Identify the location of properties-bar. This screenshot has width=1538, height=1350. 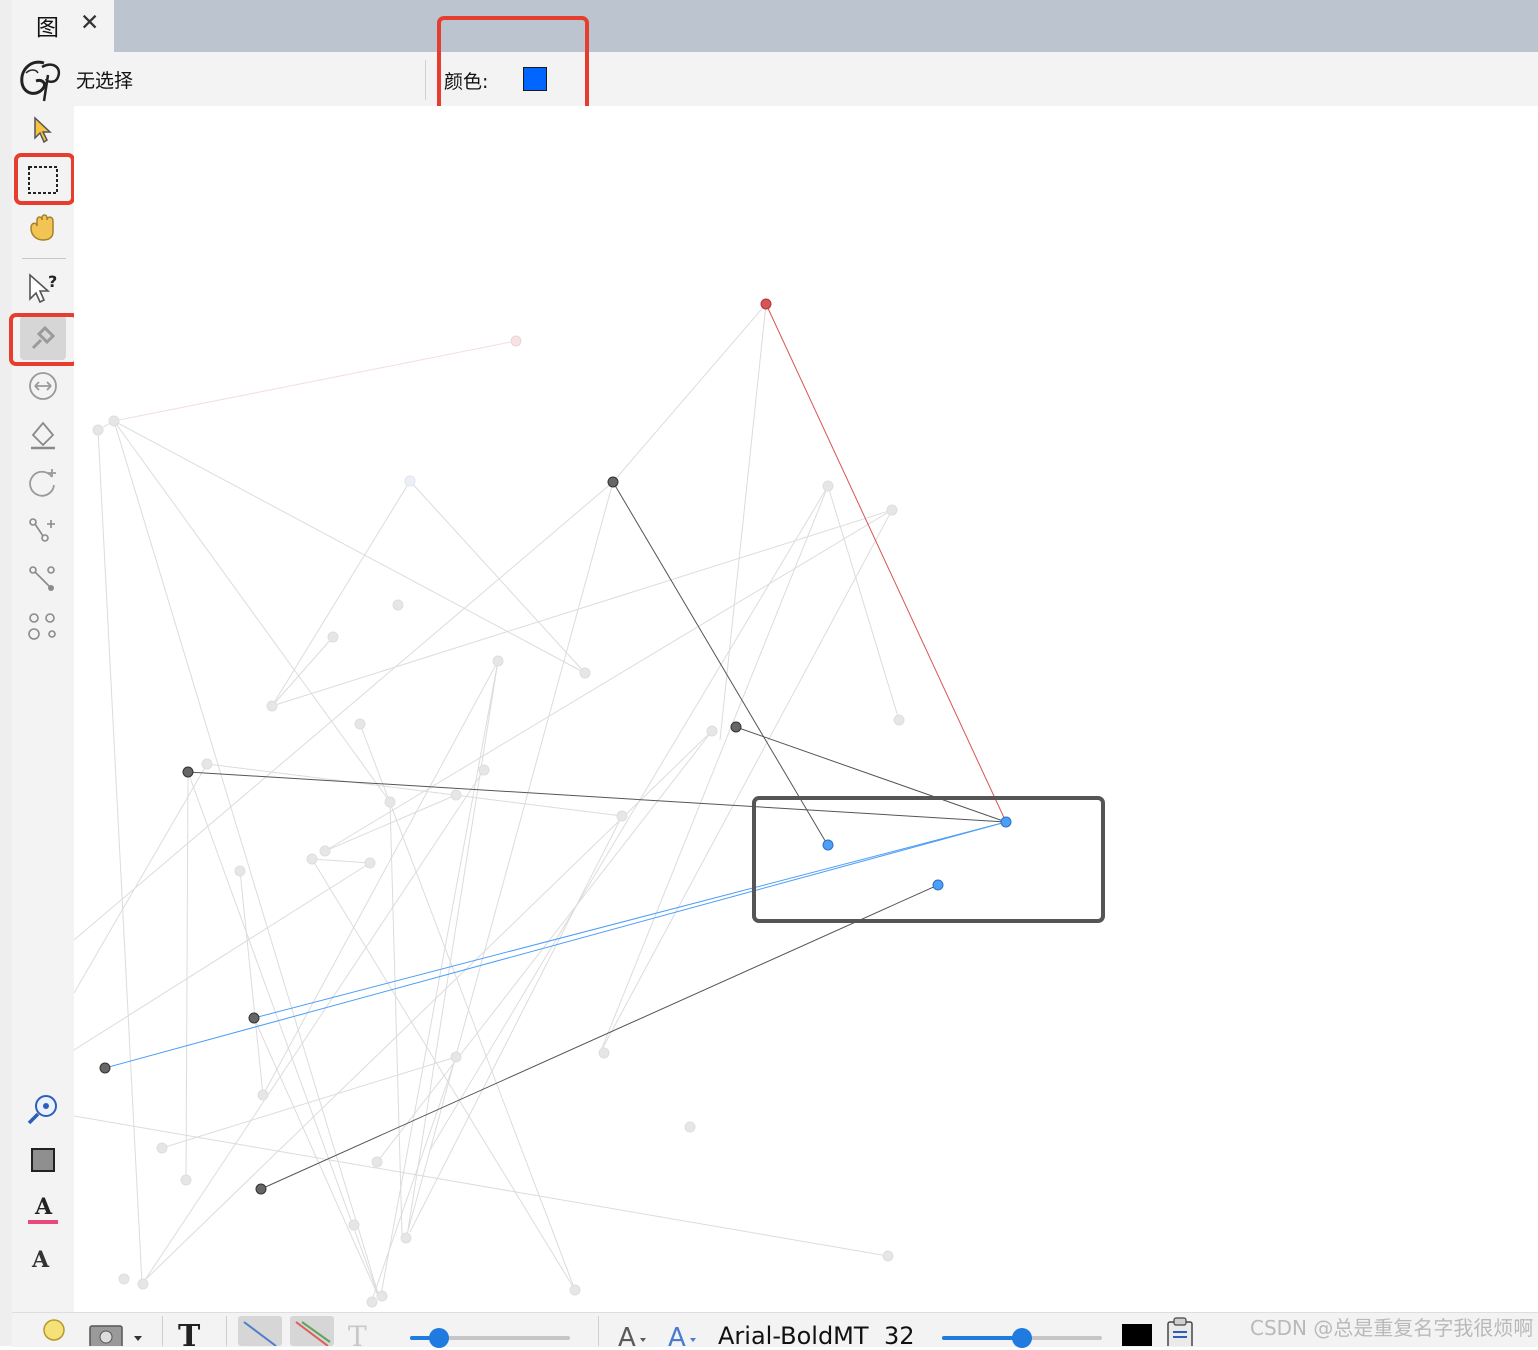
(775, 79).